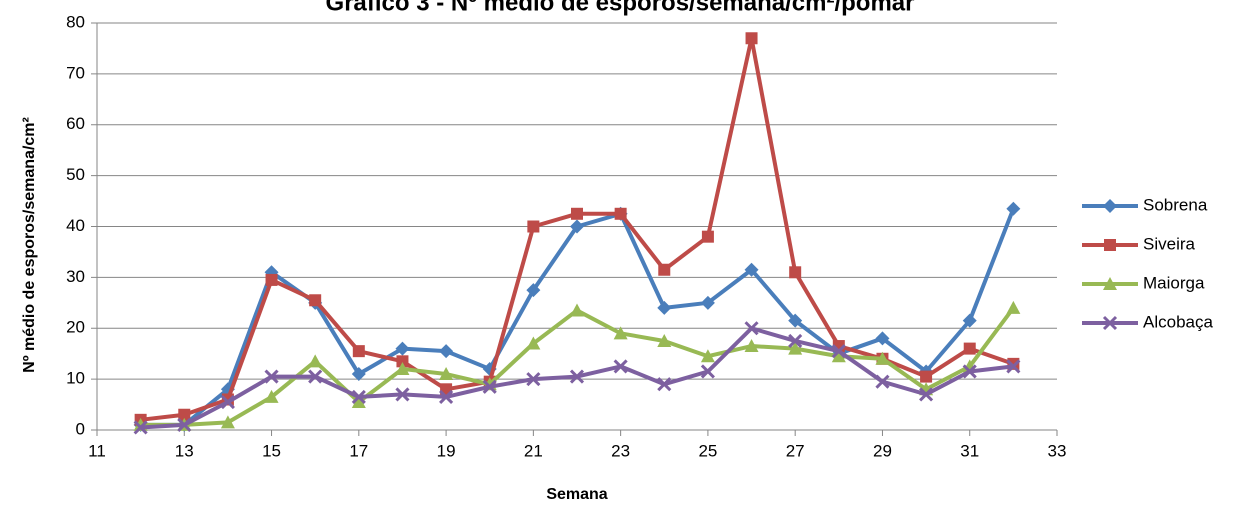  I want to click on x-tick-label: 17, so click(358, 450).